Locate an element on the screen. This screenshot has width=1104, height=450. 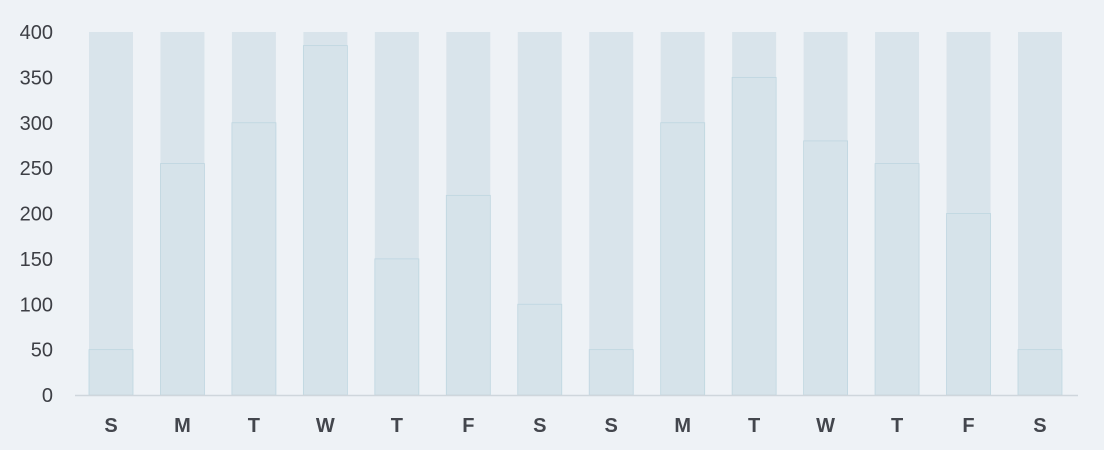
y-axis-ticks: 0 50 100 150 200 250 300 350 400 is located at coordinates (36, 214).